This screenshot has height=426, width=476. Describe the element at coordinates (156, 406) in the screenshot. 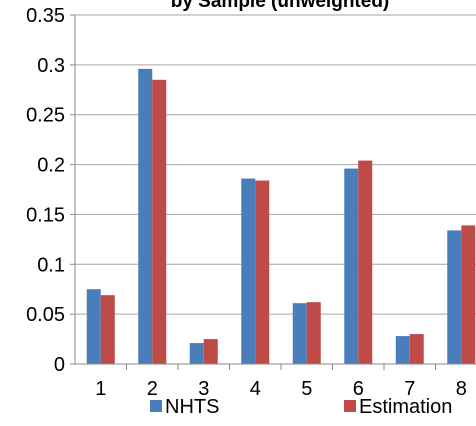

I see `legend-swatch-nhts` at that location.